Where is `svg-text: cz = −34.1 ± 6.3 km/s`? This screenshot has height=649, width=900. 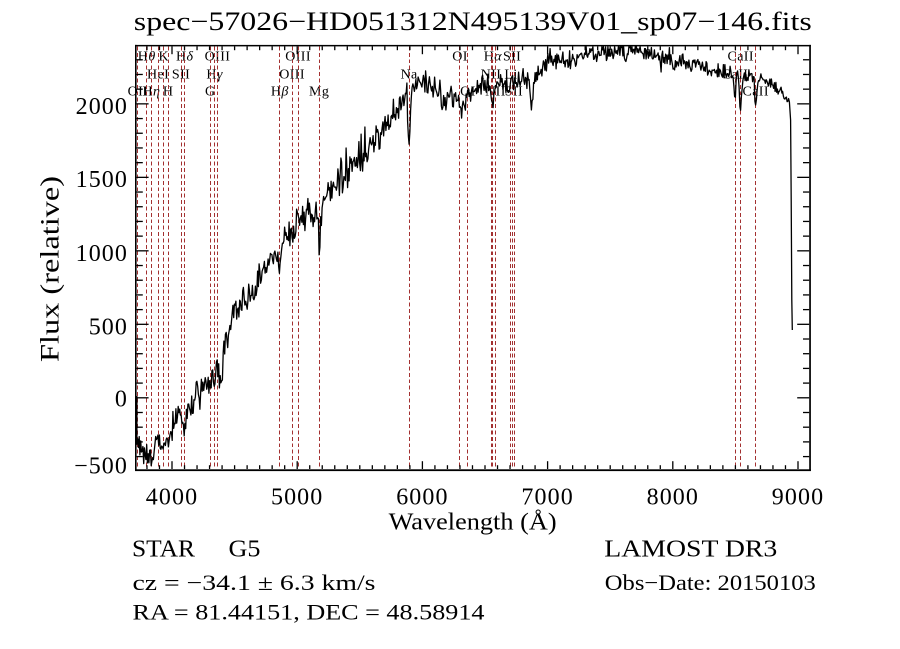
svg-text: cz = −34.1 ± 6.3 km/s is located at coordinates (254, 582).